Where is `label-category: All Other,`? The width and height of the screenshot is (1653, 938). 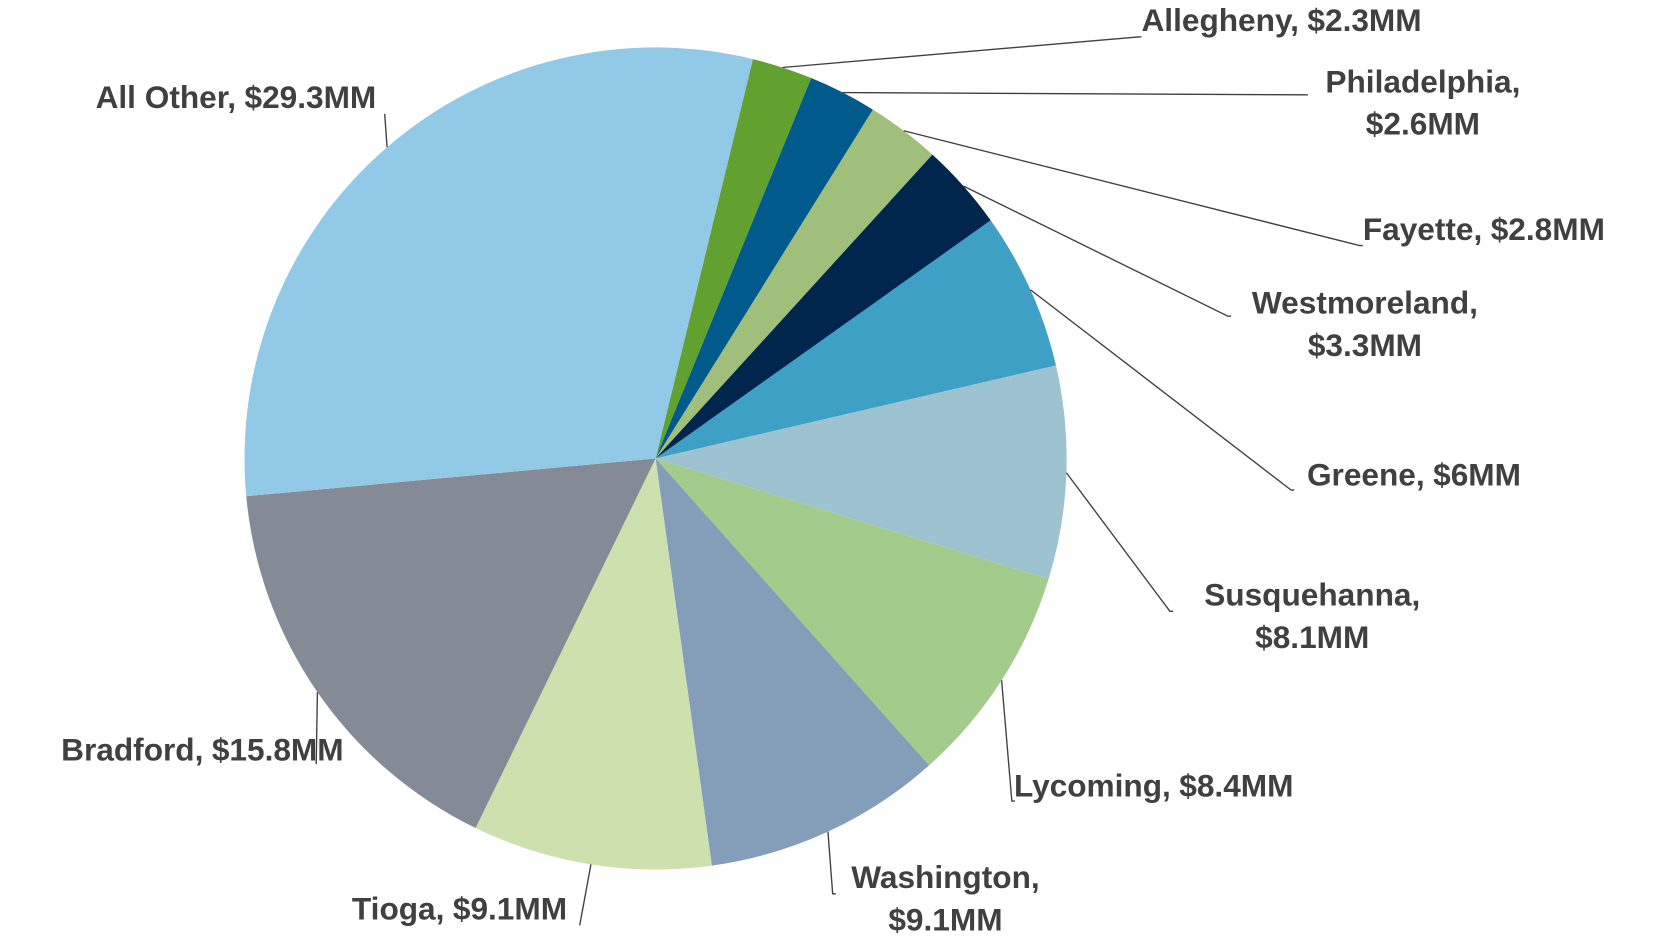
label-category: All Other, is located at coordinates (166, 97).